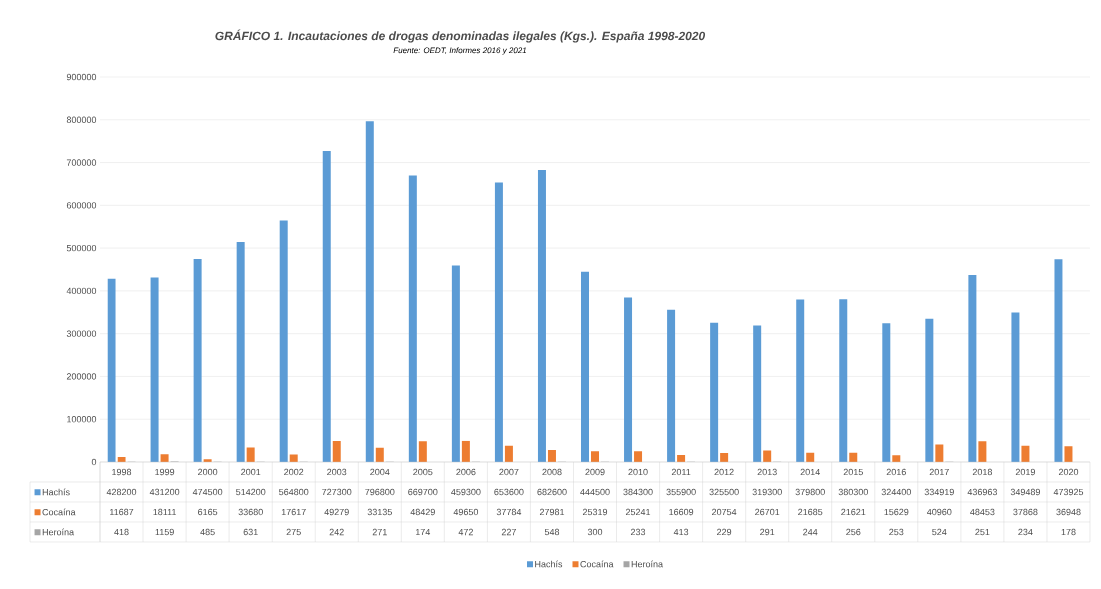 This screenshot has height=589, width=1101. I want to click on data-label: 253, so click(896, 532).